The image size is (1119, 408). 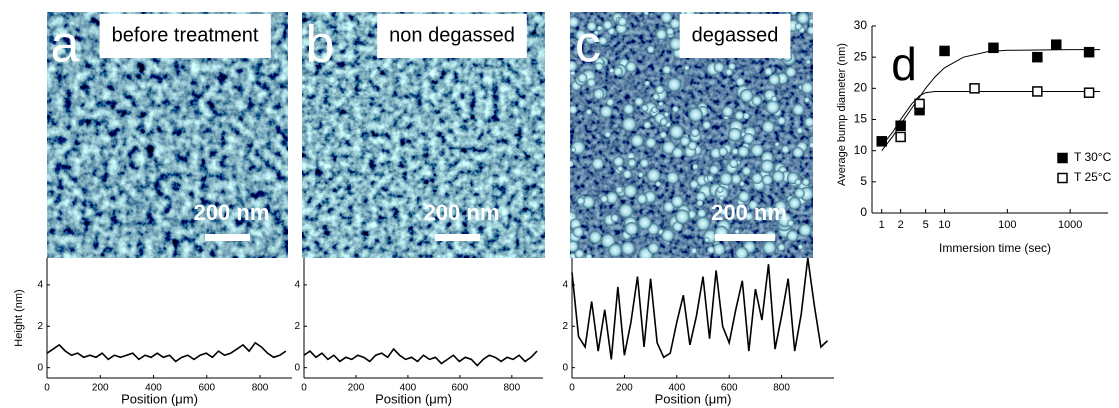 I want to click on scale-bar, so click(x=745, y=237).